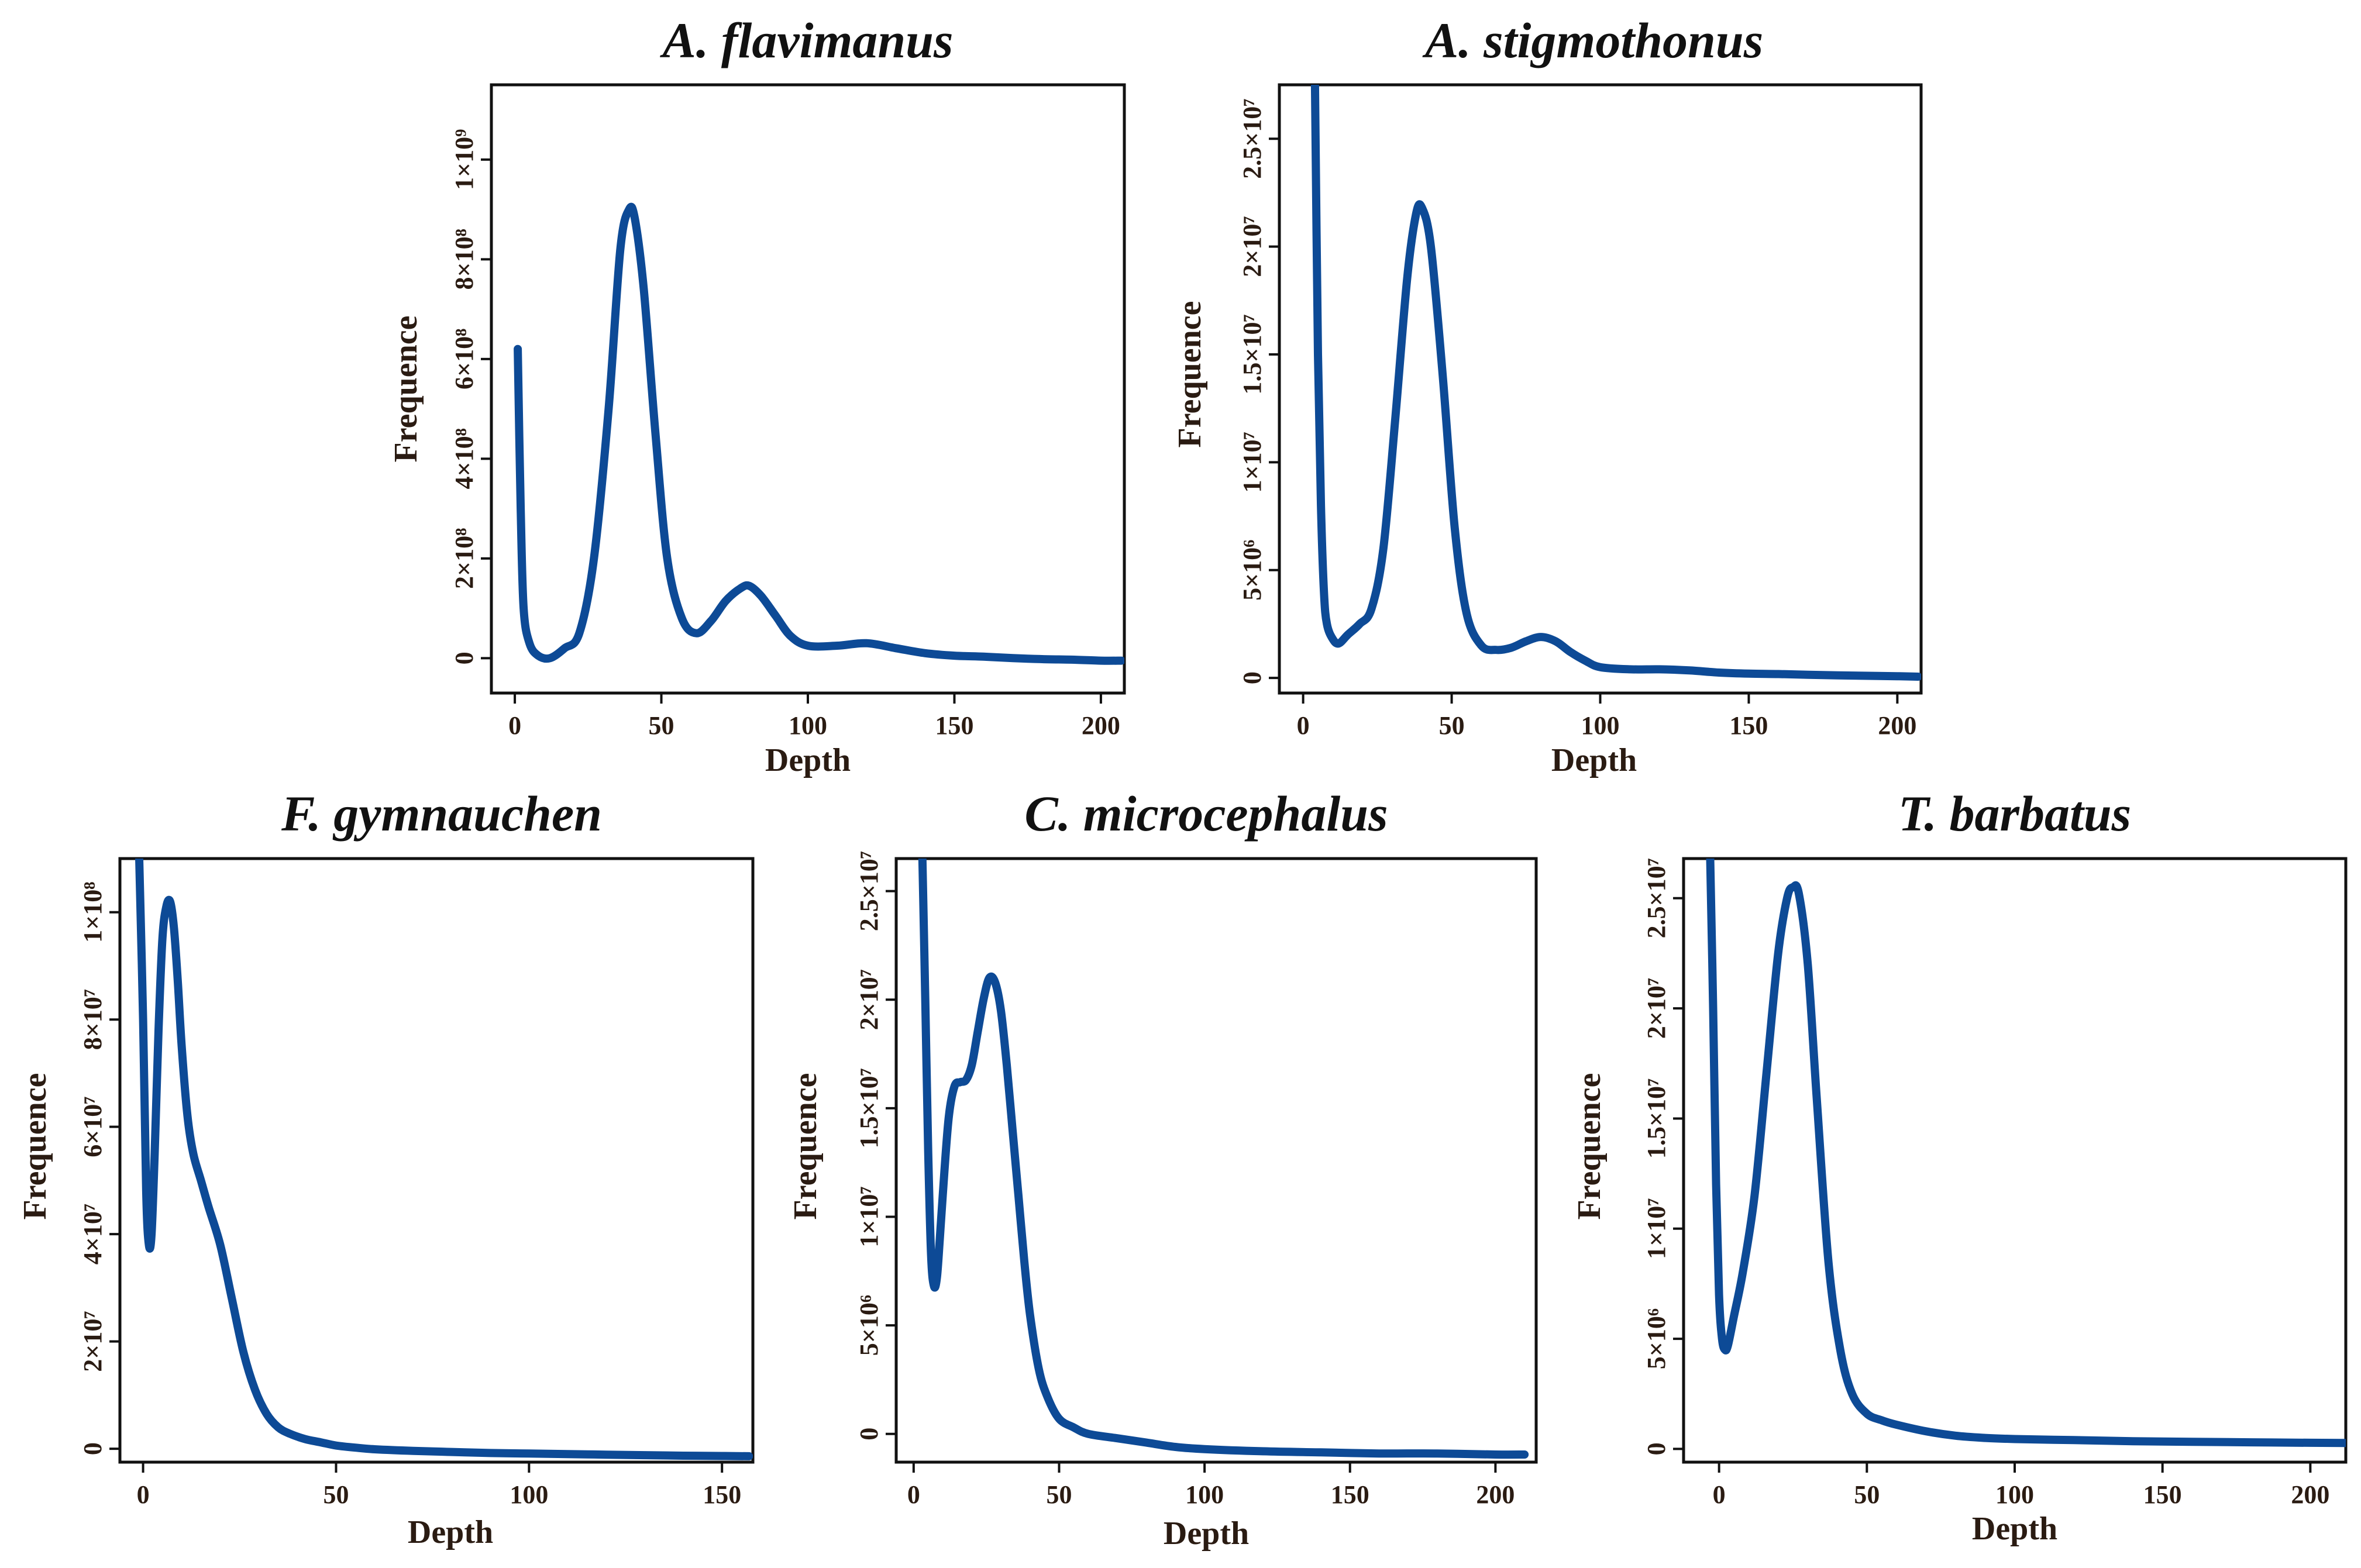 The width and height of the screenshot is (2361, 1568). Describe the element at coordinates (465, 558) in the screenshot. I see `y-tick-label: 2×10⁸` at that location.